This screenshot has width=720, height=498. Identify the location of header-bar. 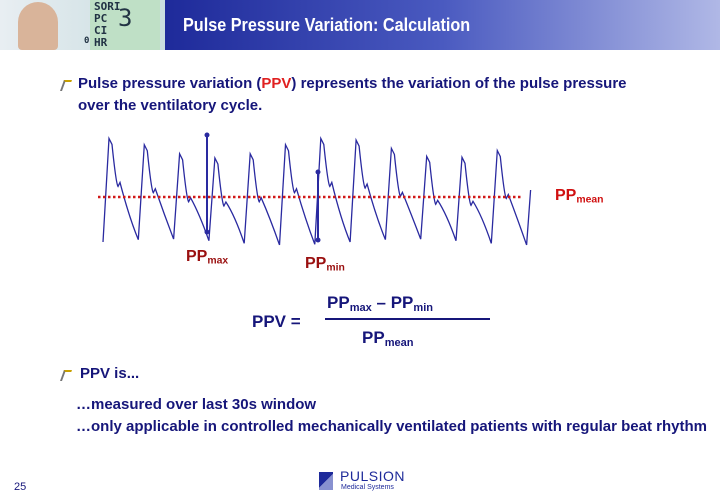
(442, 25).